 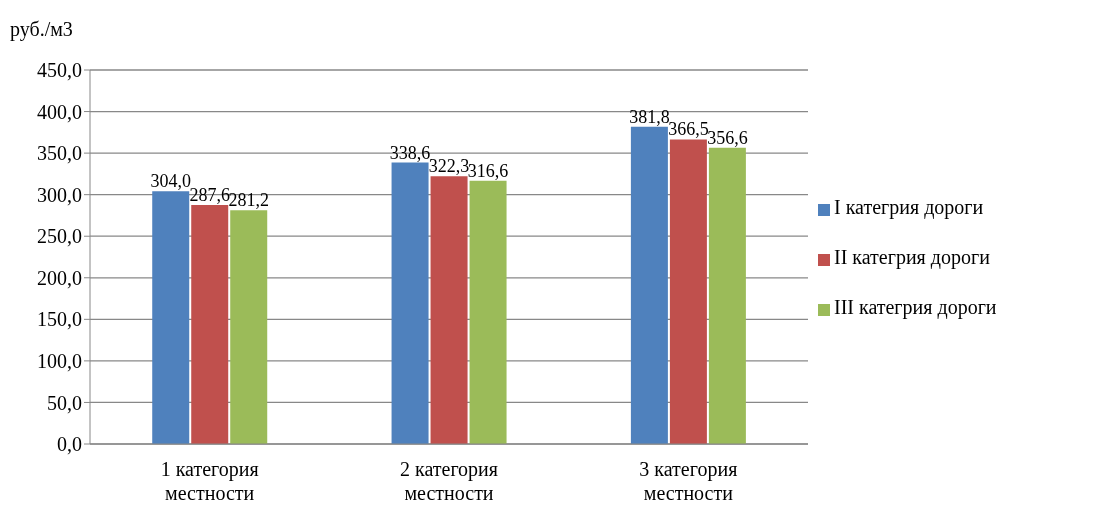 What do you see at coordinates (915, 307) in the screenshot?
I see `legend-label: III категрия дороги` at bounding box center [915, 307].